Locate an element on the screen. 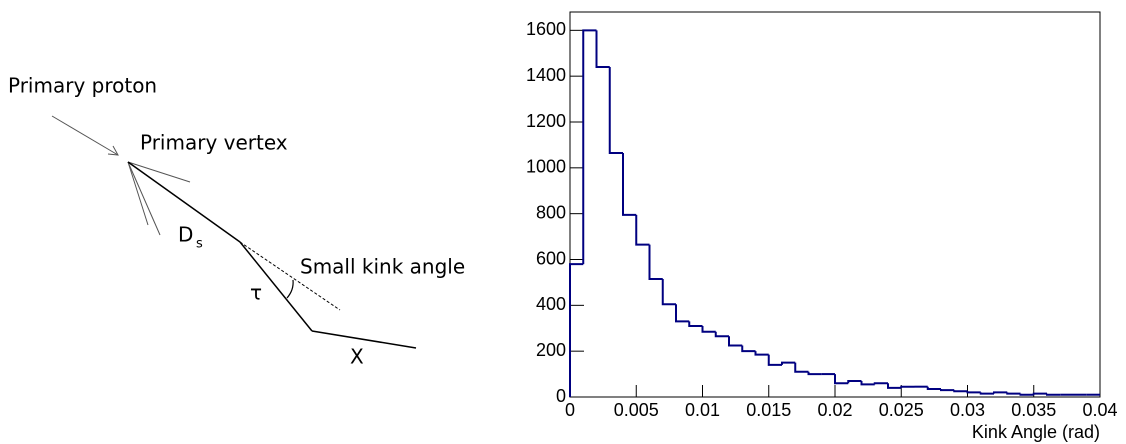 The image size is (1126, 444). x-tick-label: 0.03 is located at coordinates (967, 410).